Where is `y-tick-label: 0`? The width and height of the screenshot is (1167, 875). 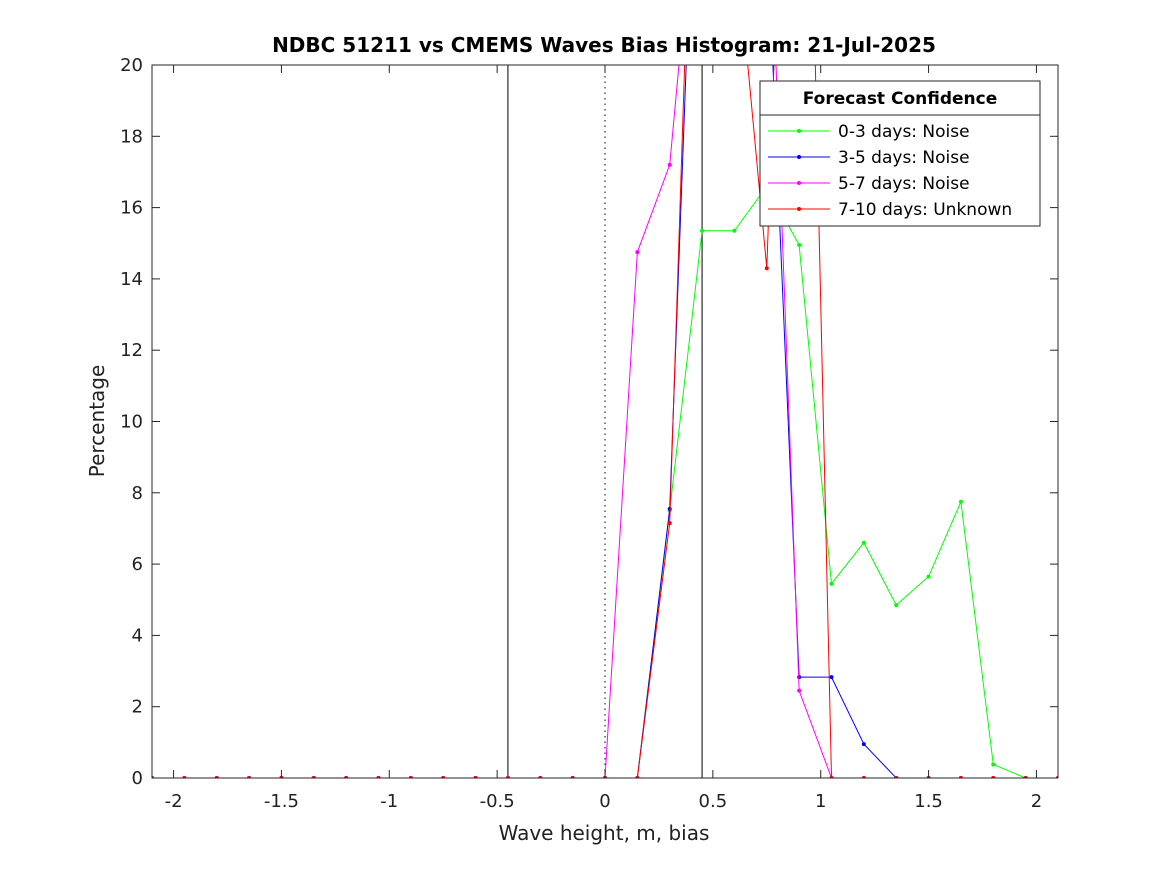
y-tick-label: 0 is located at coordinates (137, 778).